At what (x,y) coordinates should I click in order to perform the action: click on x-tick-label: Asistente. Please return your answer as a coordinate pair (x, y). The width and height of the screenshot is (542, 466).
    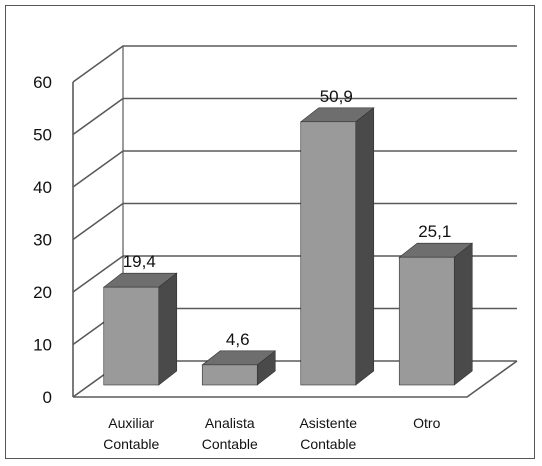
    Looking at the image, I should click on (328, 423).